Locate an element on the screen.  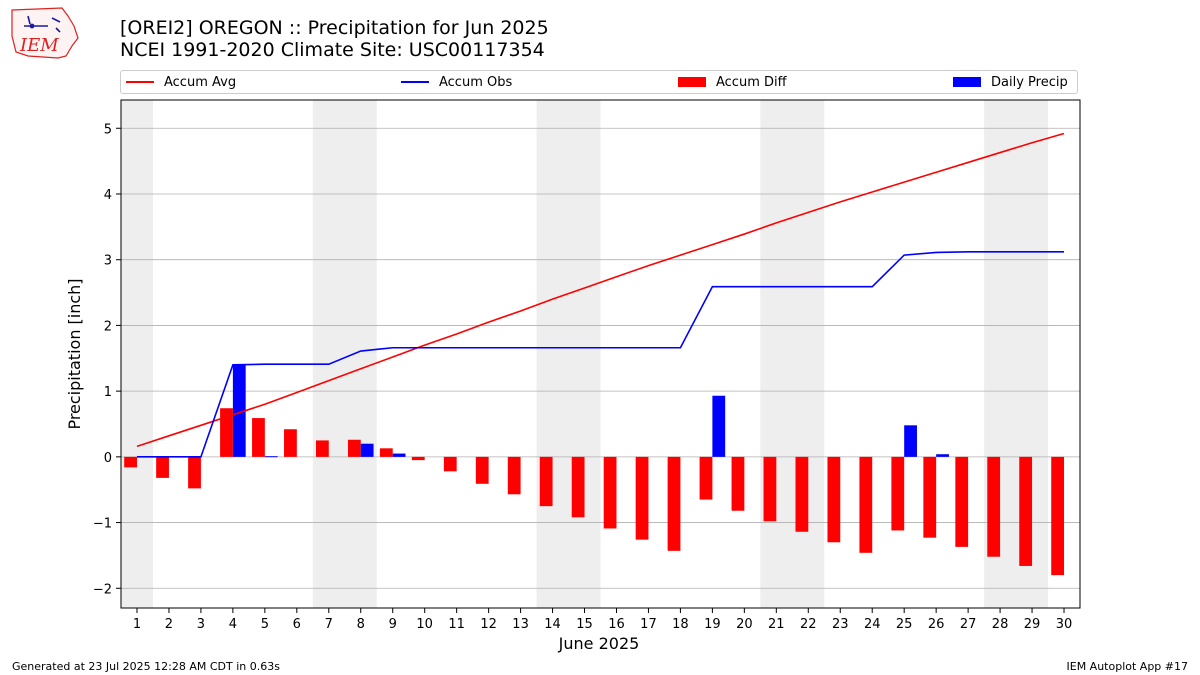
y-axis-label: Precipitation [inch] is located at coordinates (74, 353).